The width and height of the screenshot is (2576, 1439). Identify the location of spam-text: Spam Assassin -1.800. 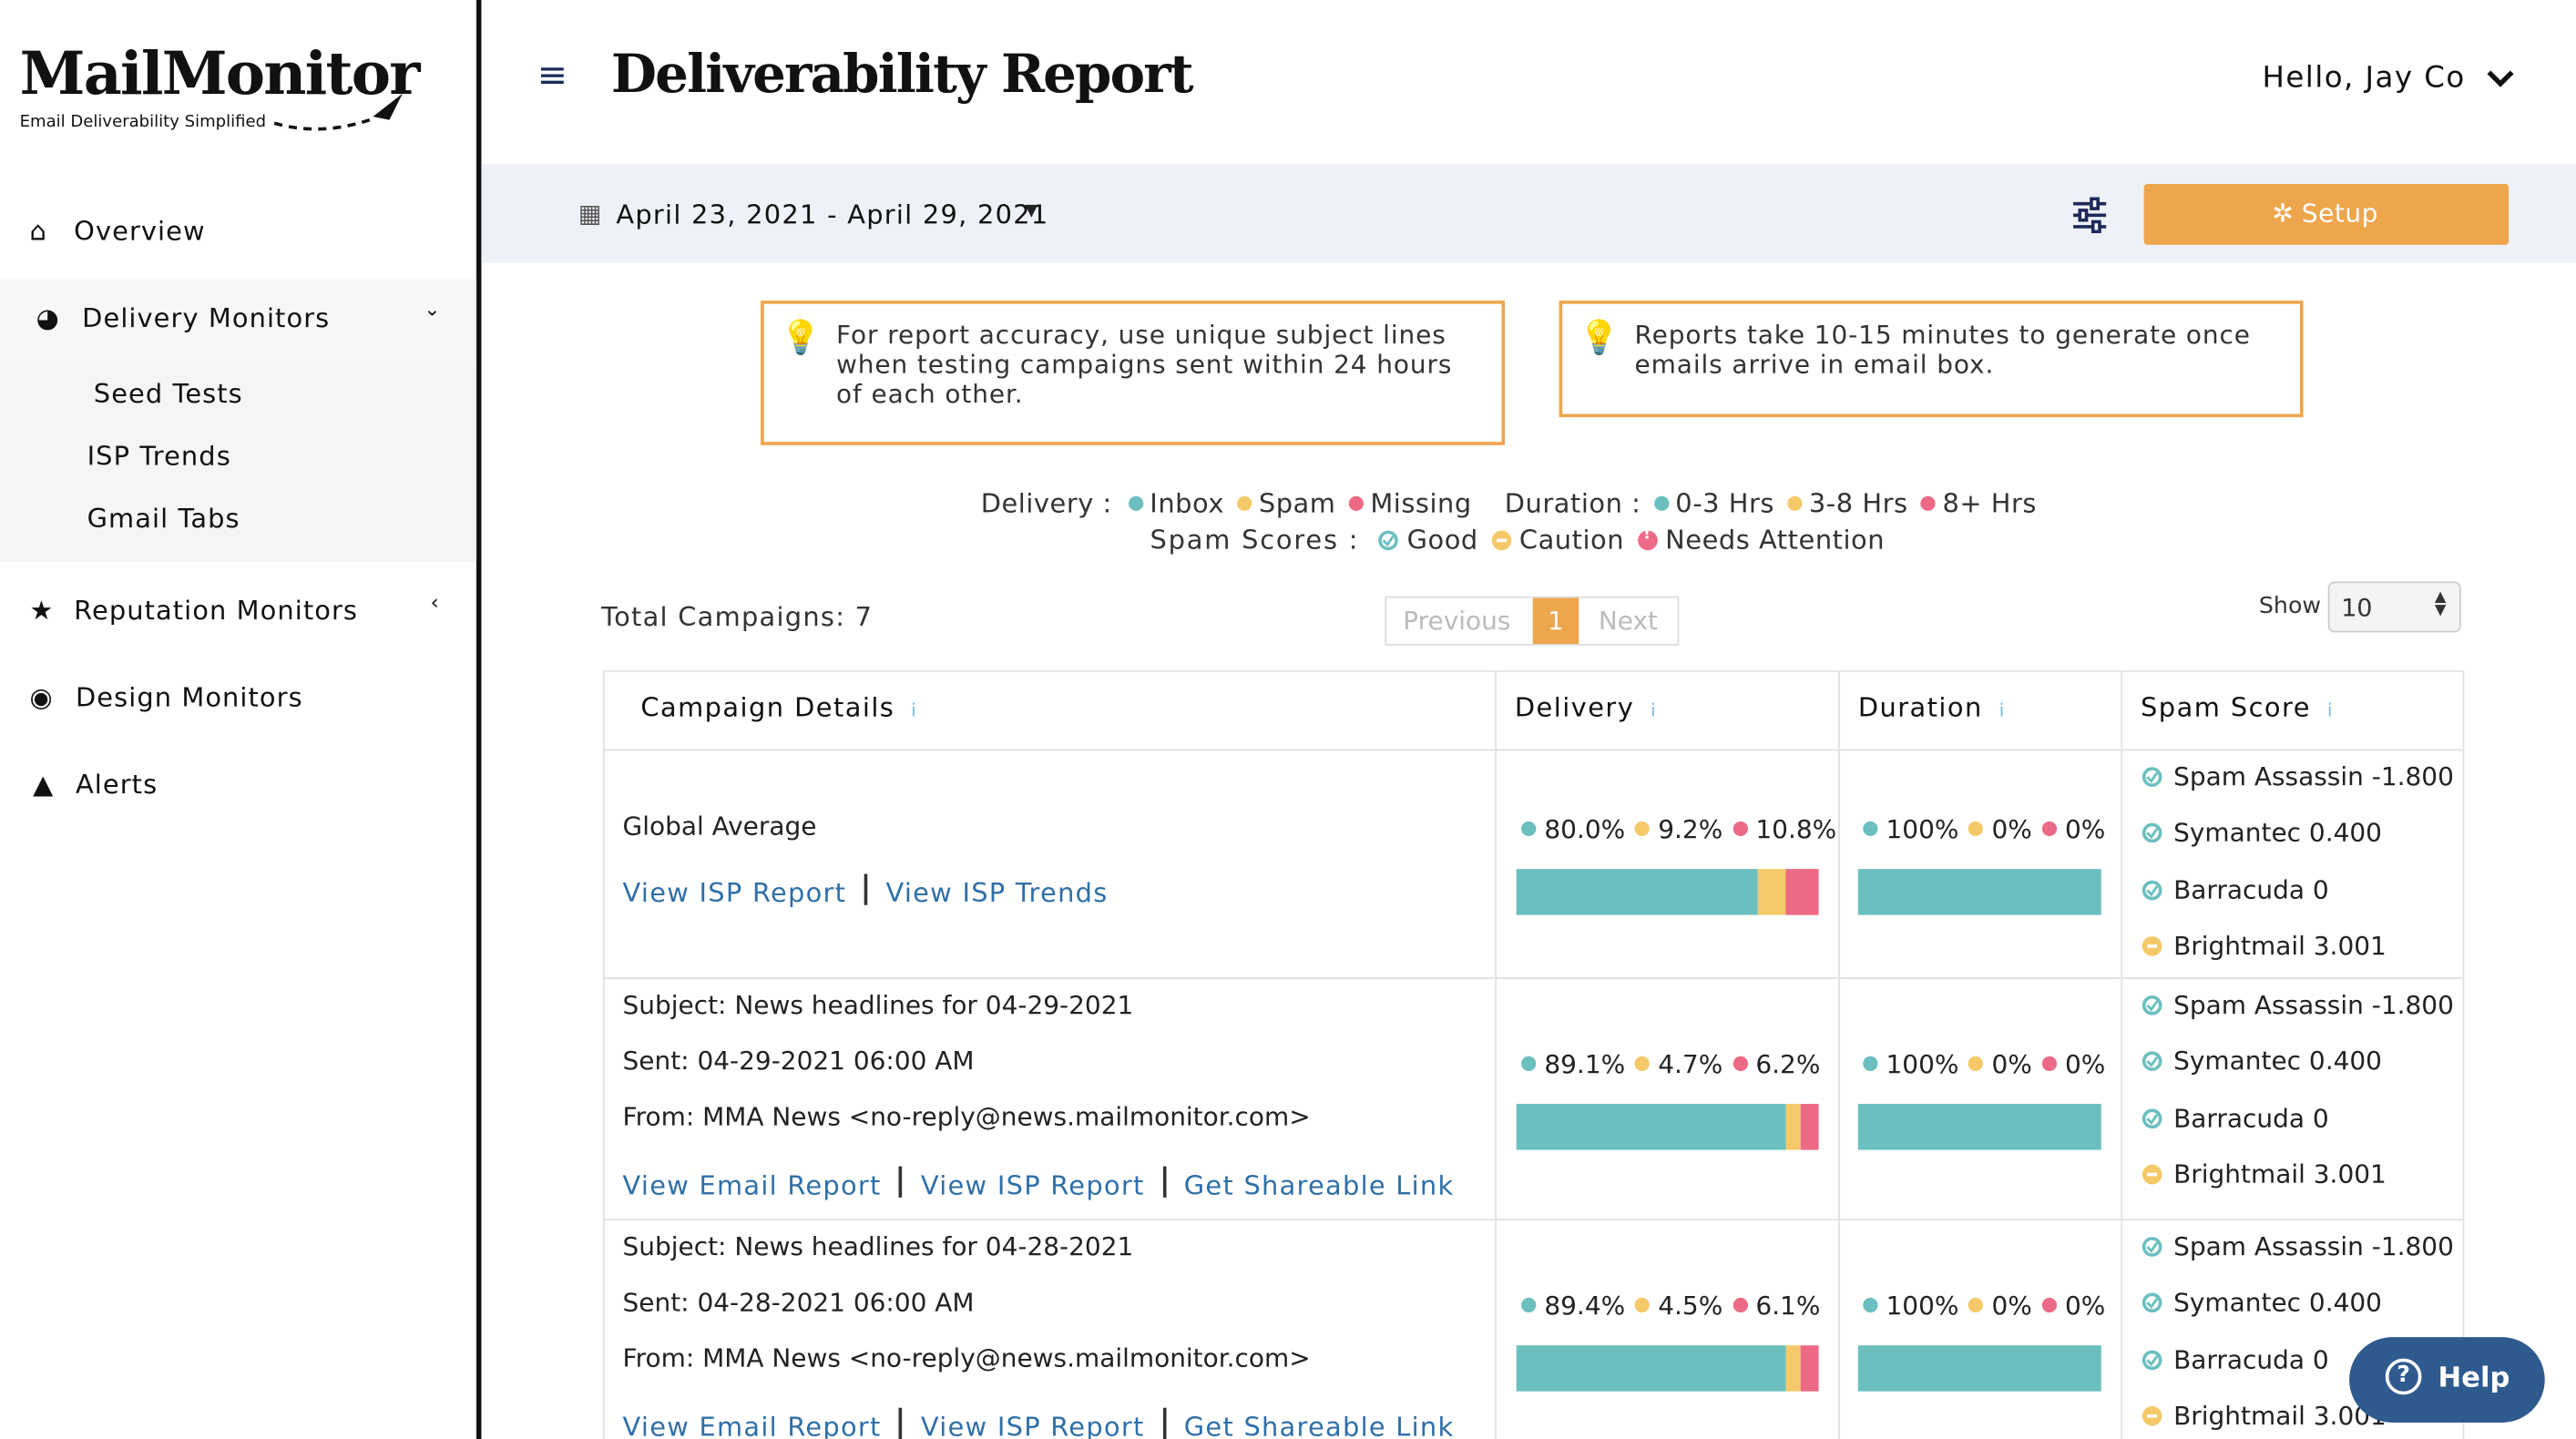
(2313, 1005).